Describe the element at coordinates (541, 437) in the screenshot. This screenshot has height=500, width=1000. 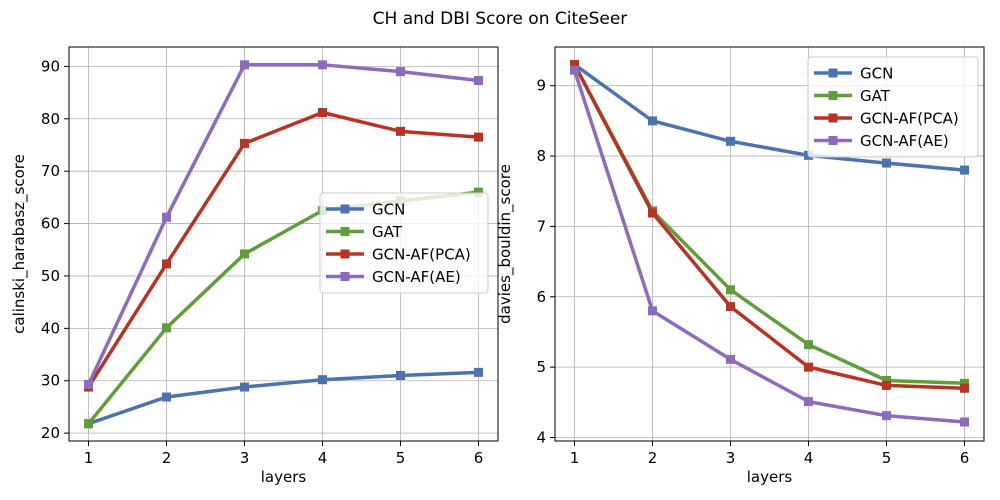
I see `y-tick-label: 4` at that location.